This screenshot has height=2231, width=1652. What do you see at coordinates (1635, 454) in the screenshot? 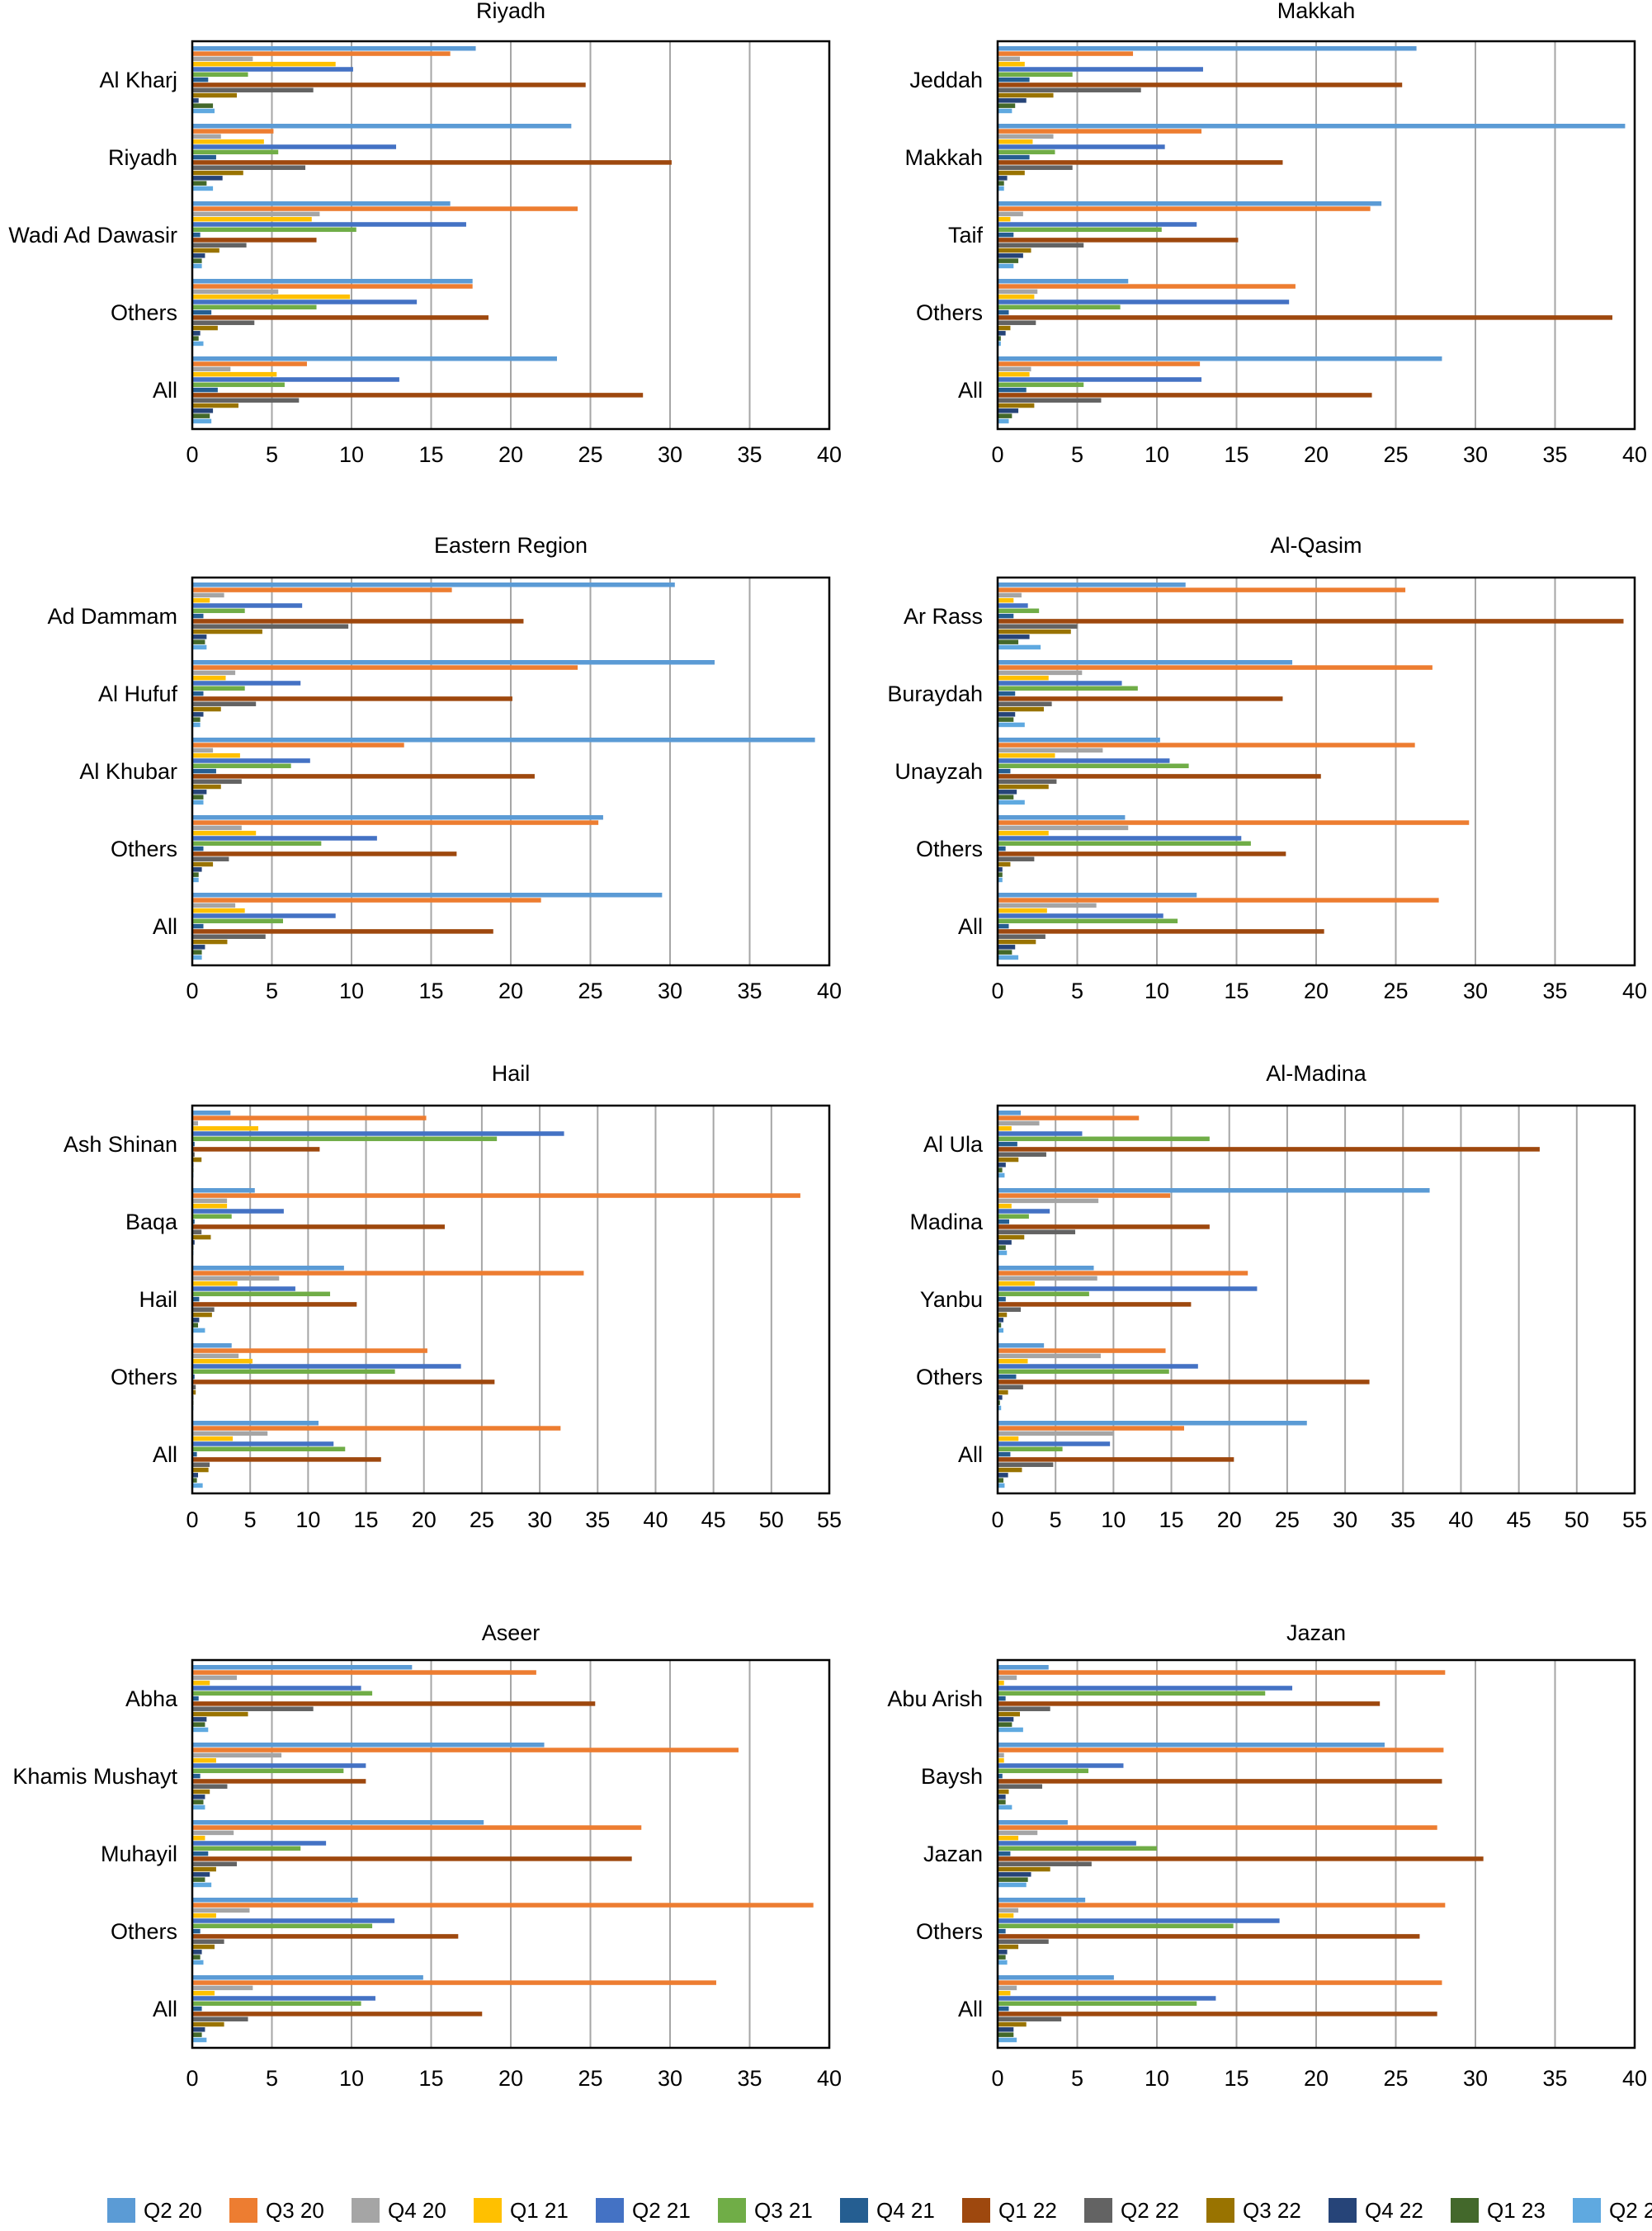
I see `tick-label: 40` at bounding box center [1635, 454].